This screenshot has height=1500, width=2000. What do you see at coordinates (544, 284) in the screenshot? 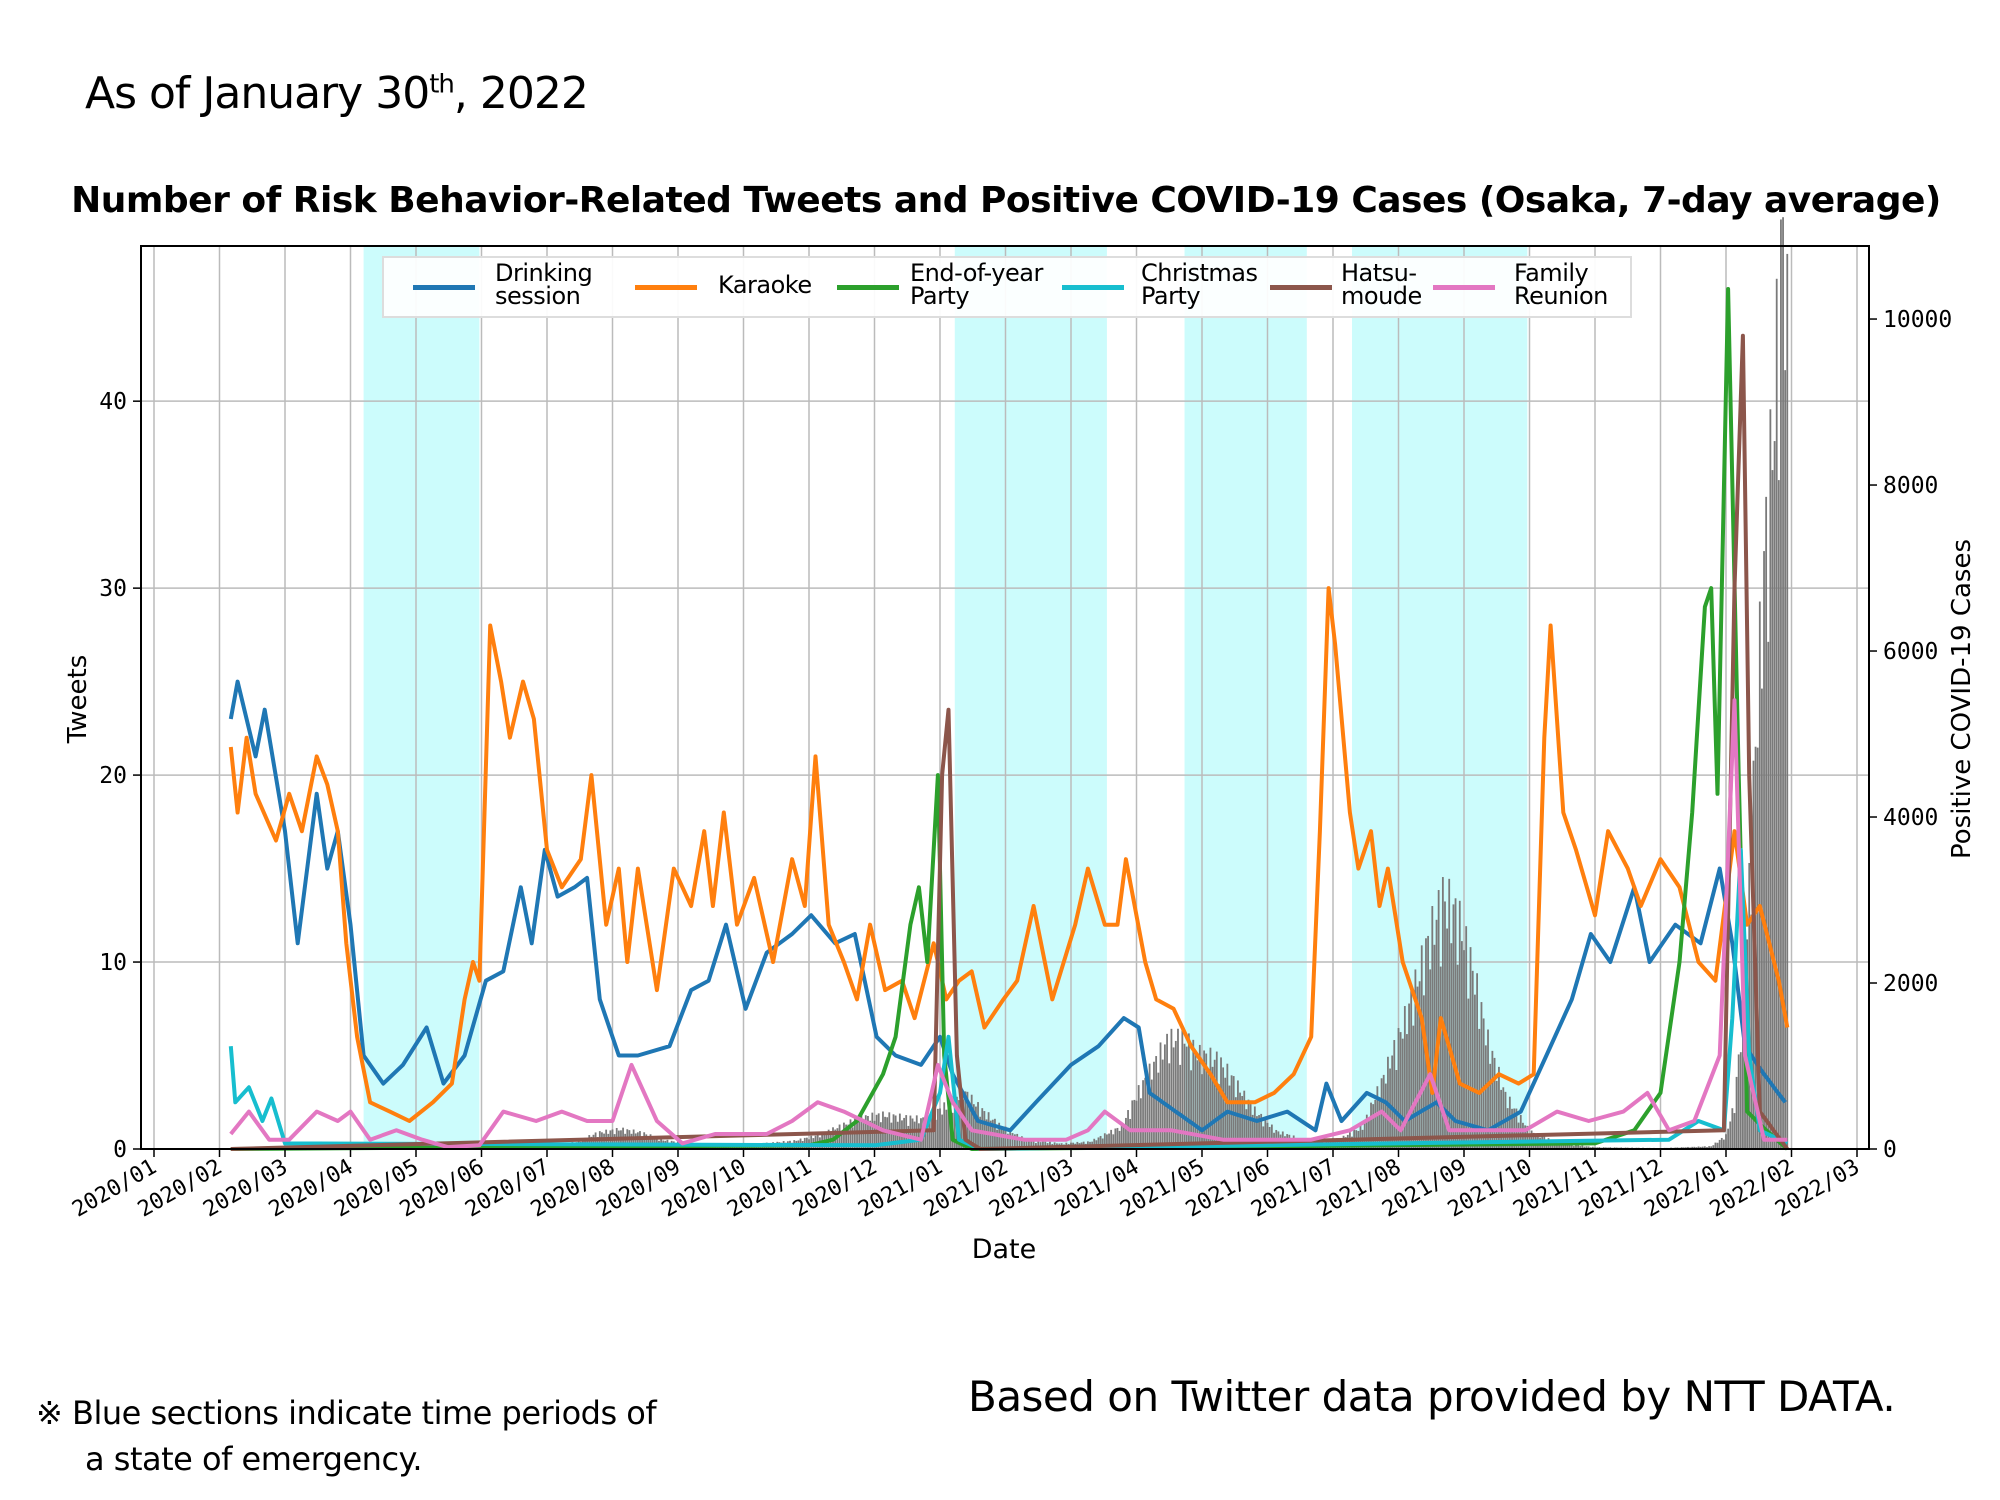
I see `legend-label: Drinking session` at bounding box center [544, 284].